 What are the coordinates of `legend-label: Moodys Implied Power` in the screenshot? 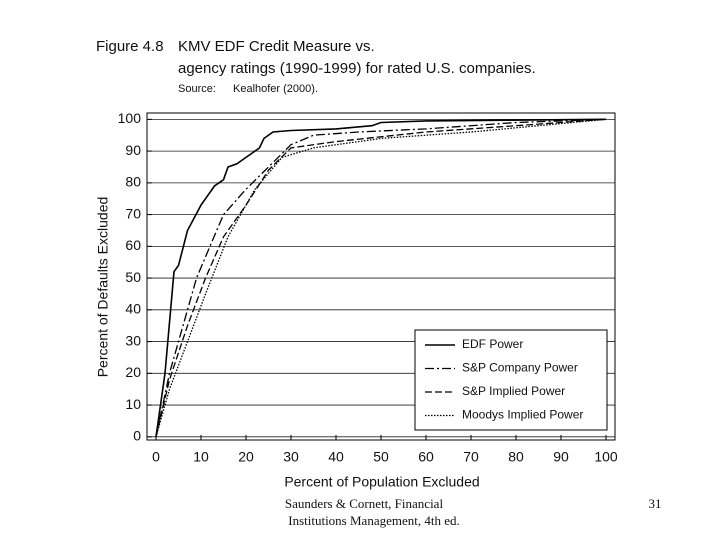 It's located at (522, 415).